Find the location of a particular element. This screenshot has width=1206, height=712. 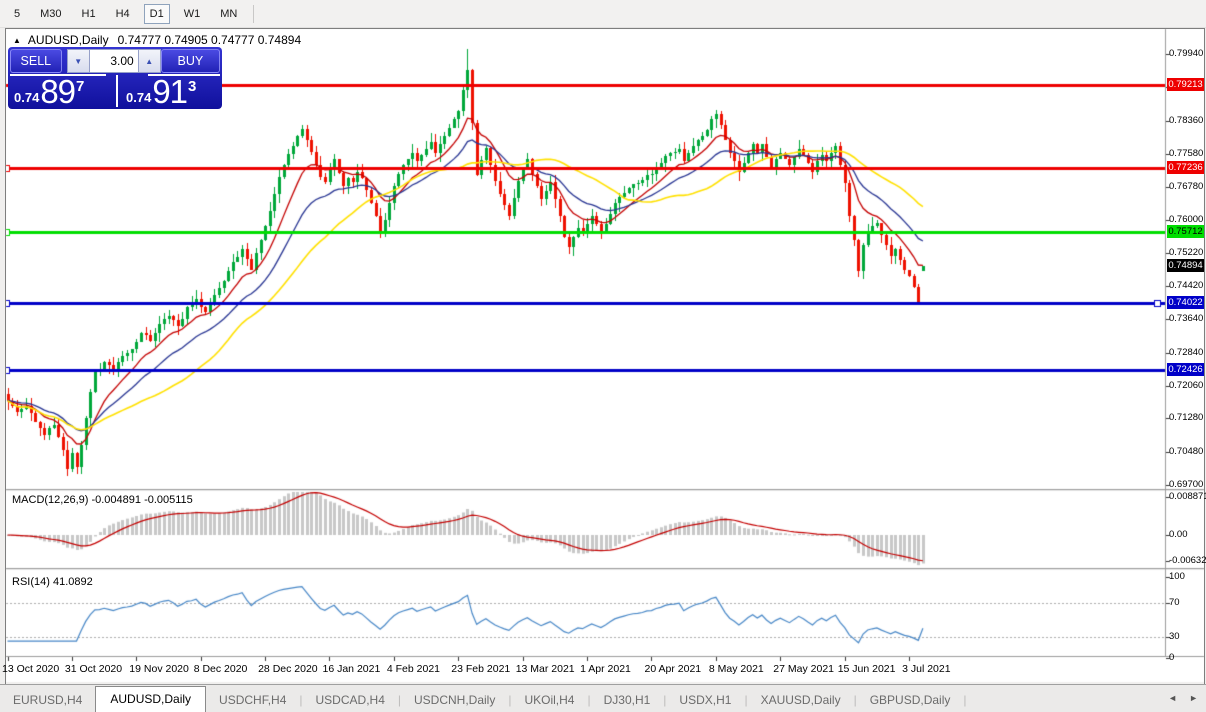

sell-price-pip: 7 is located at coordinates (80, 86).